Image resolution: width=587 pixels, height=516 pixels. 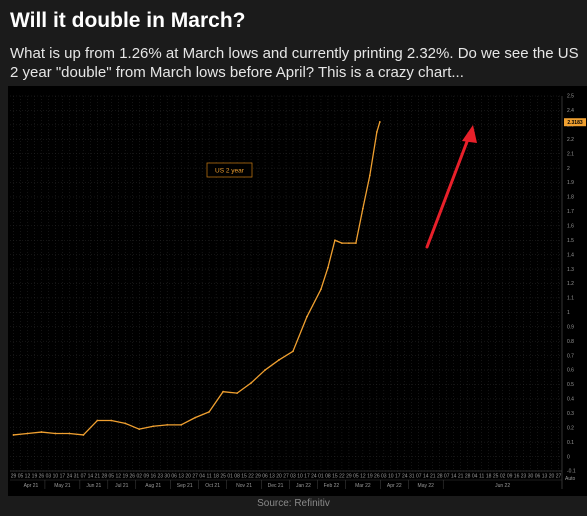 What do you see at coordinates (570, 443) in the screenshot?
I see `y-tick-label: 0.1` at bounding box center [570, 443].